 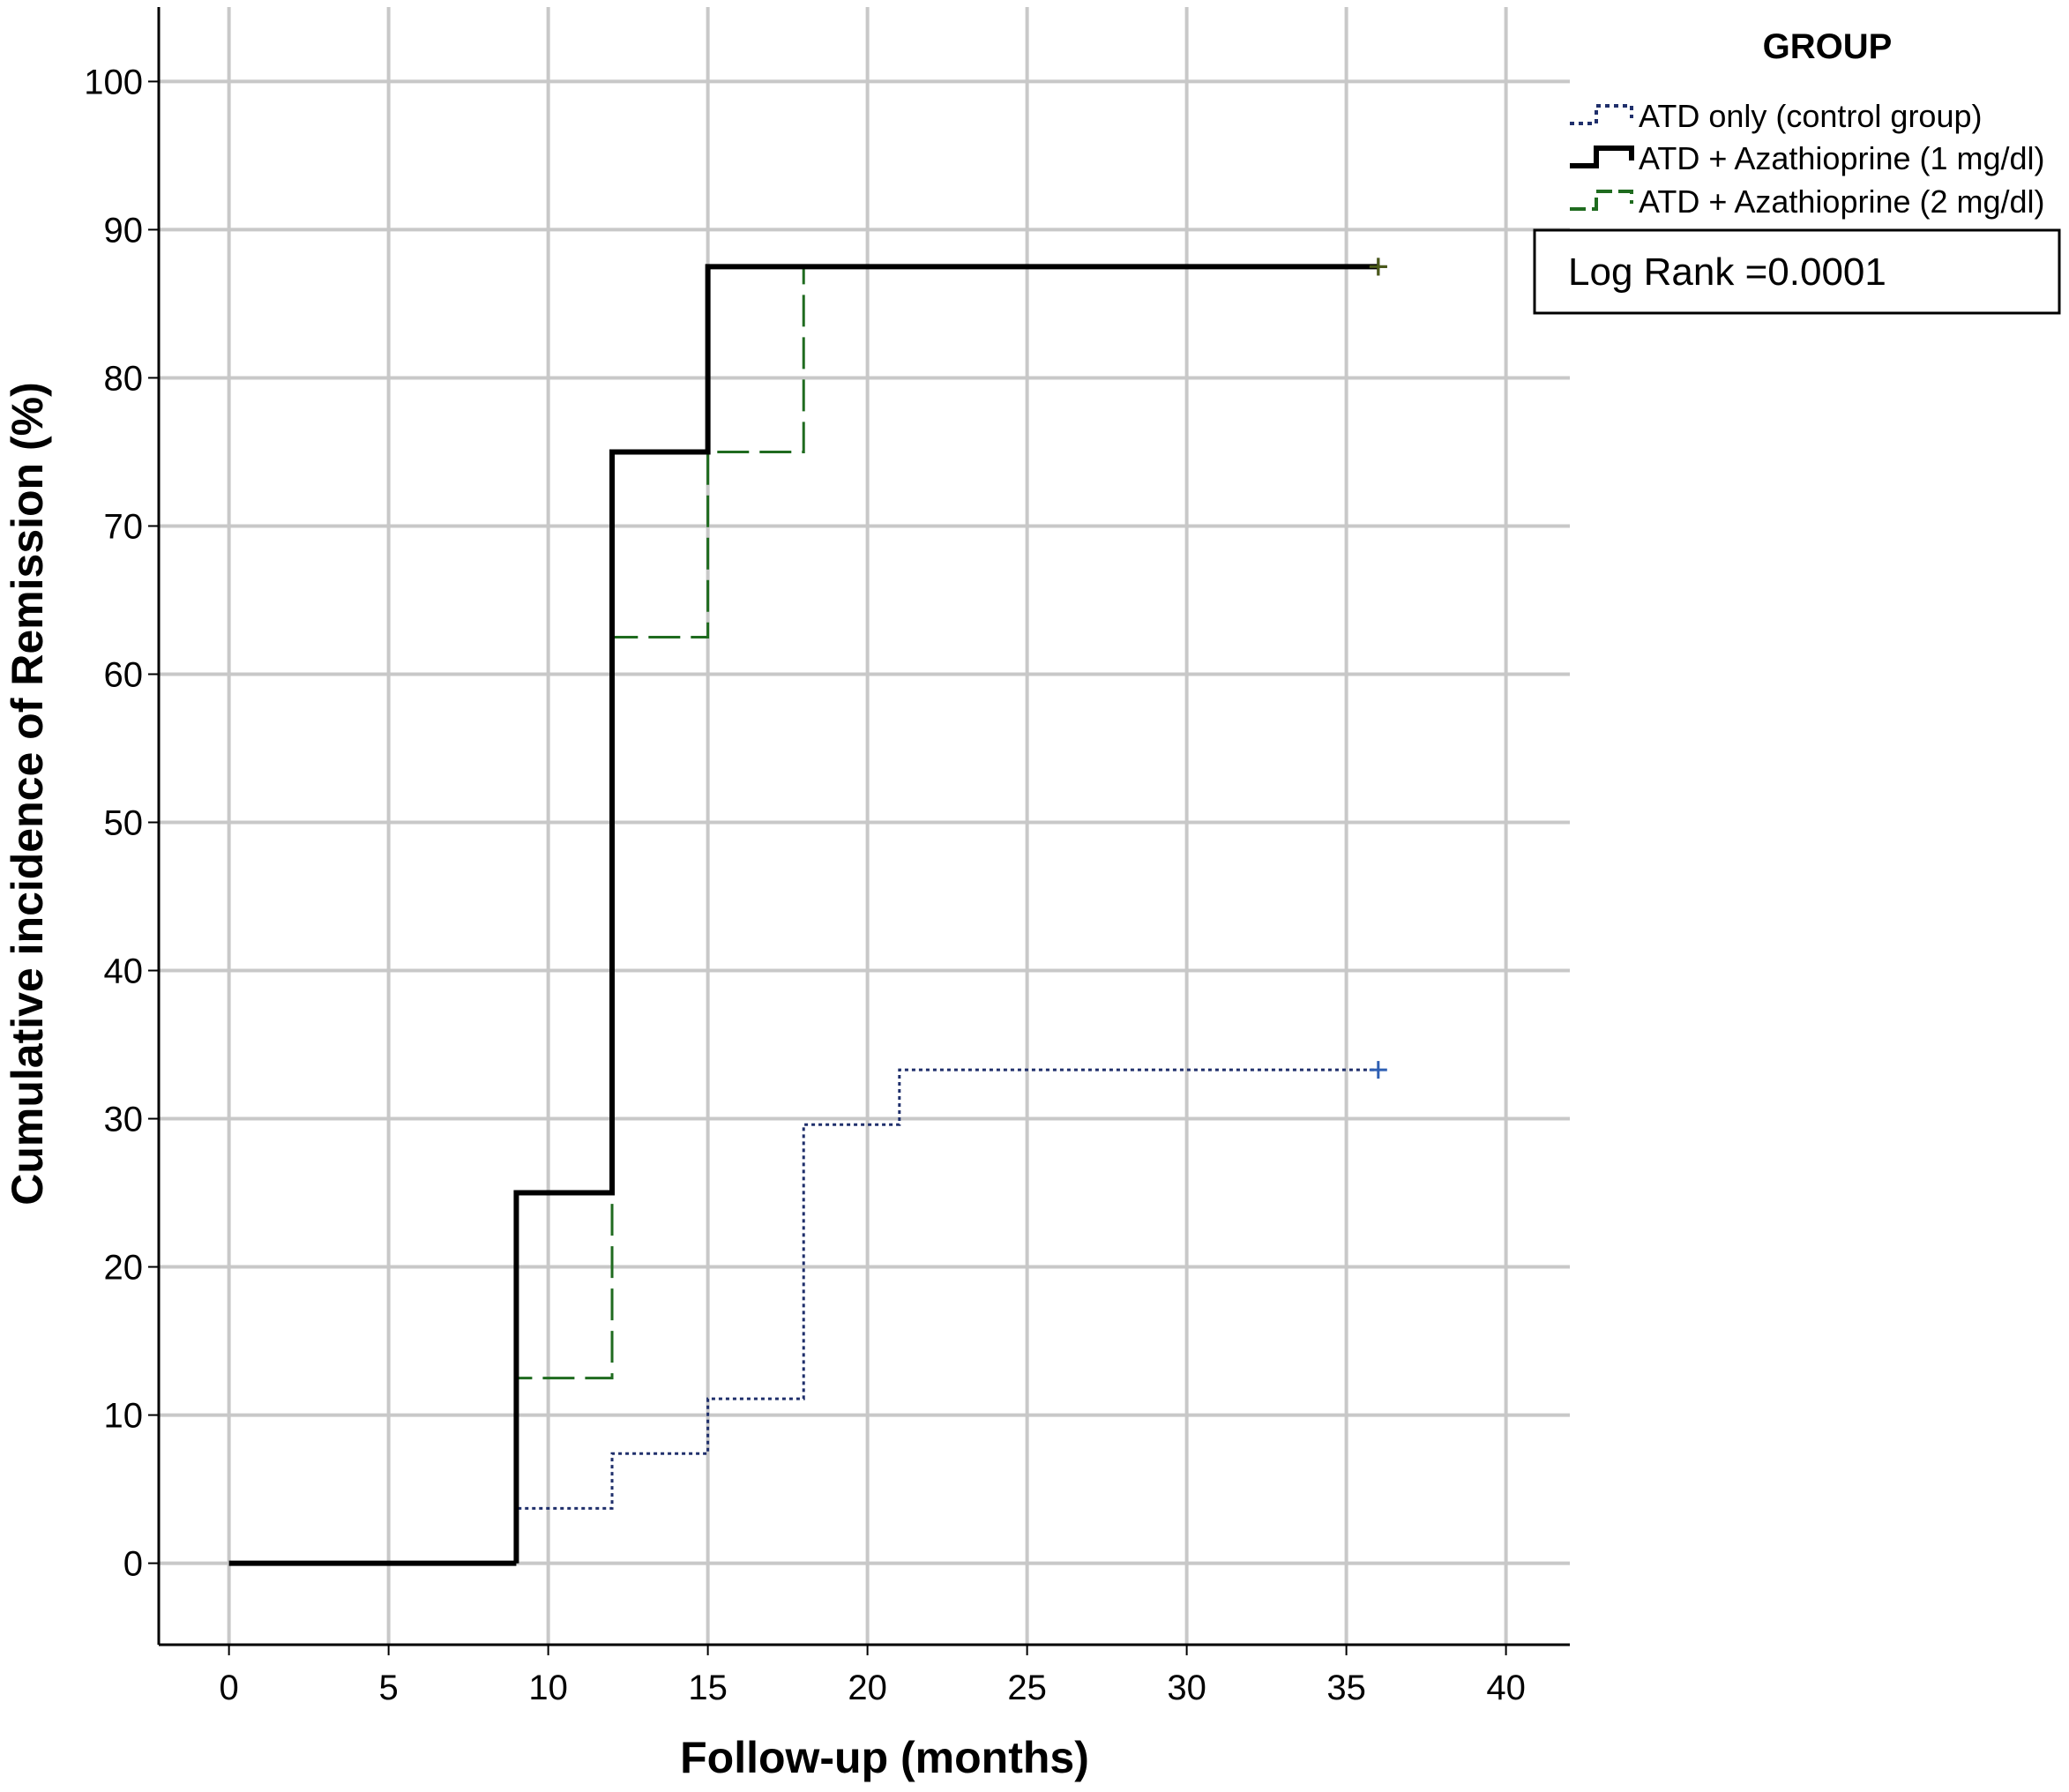 I want to click on y-axis-label: Cumulative incidence of Remission (%), so click(x=27, y=794).